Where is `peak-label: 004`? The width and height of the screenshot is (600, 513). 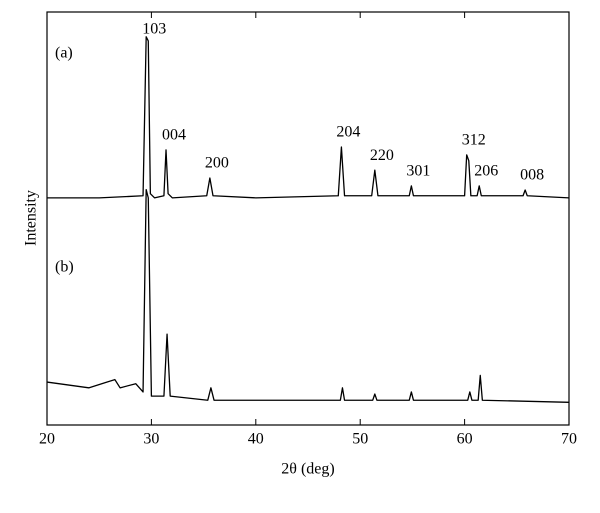
peak-label: 004 is located at coordinates (174, 135).